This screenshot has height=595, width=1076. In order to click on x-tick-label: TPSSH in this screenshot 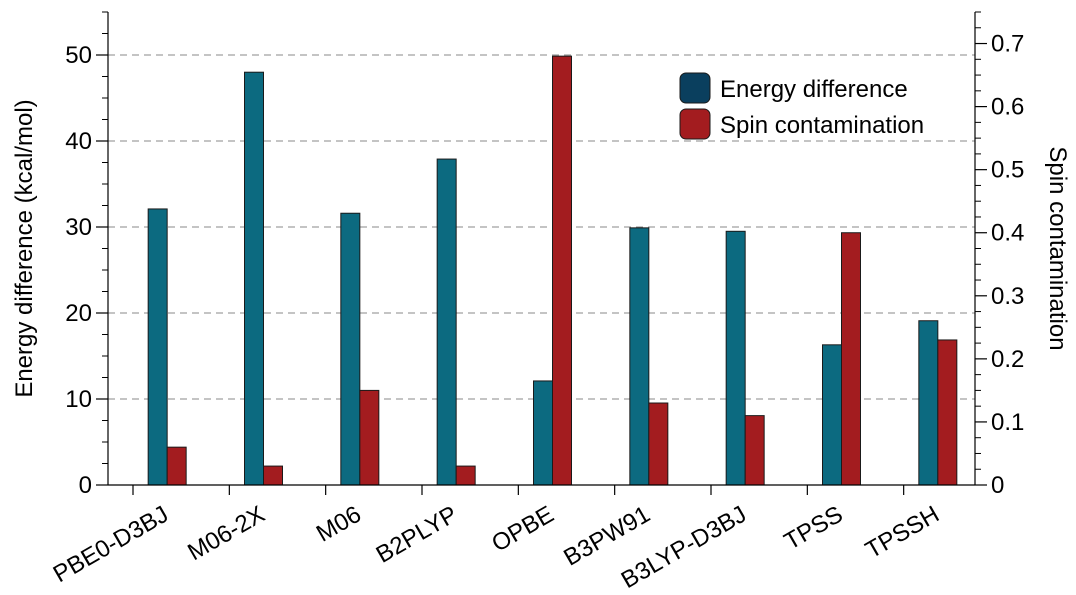, I will do `click(902, 532)`.